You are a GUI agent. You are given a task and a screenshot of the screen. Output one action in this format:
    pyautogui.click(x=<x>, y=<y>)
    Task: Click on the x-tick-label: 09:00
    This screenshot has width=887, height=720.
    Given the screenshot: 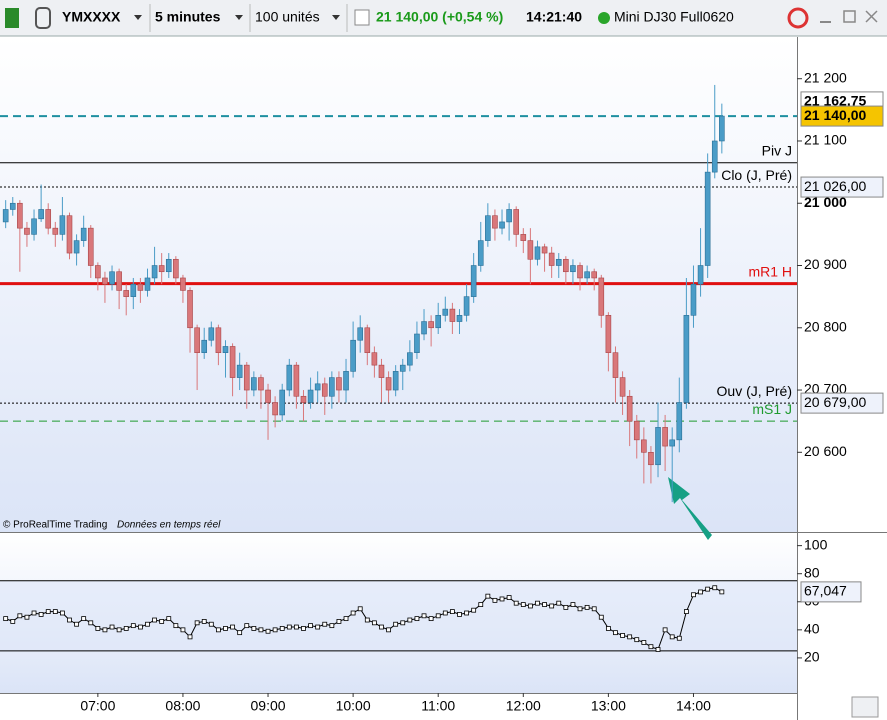 What is the action you would take?
    pyautogui.click(x=268, y=706)
    